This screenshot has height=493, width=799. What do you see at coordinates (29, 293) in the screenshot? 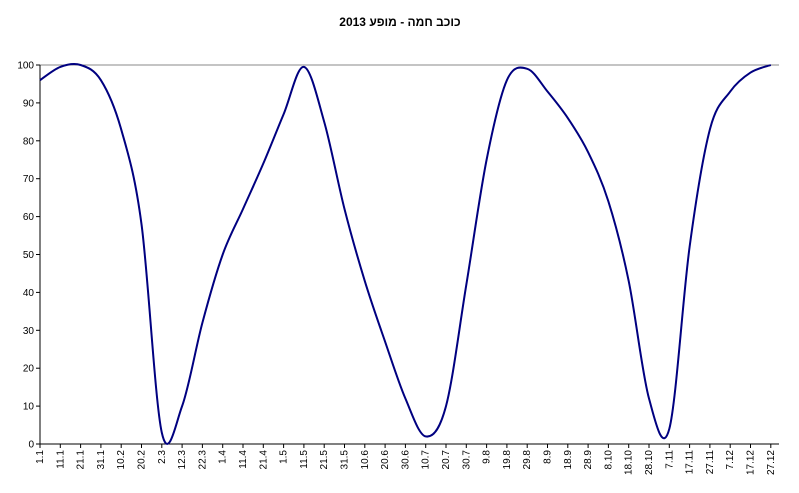
I see `y-tick-label: 40` at bounding box center [29, 293].